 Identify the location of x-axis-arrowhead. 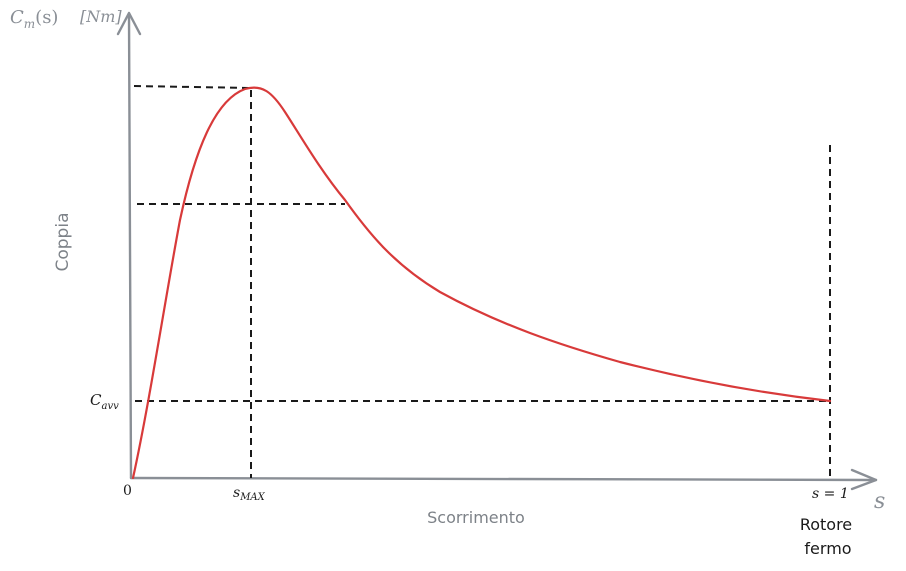
(864, 479).